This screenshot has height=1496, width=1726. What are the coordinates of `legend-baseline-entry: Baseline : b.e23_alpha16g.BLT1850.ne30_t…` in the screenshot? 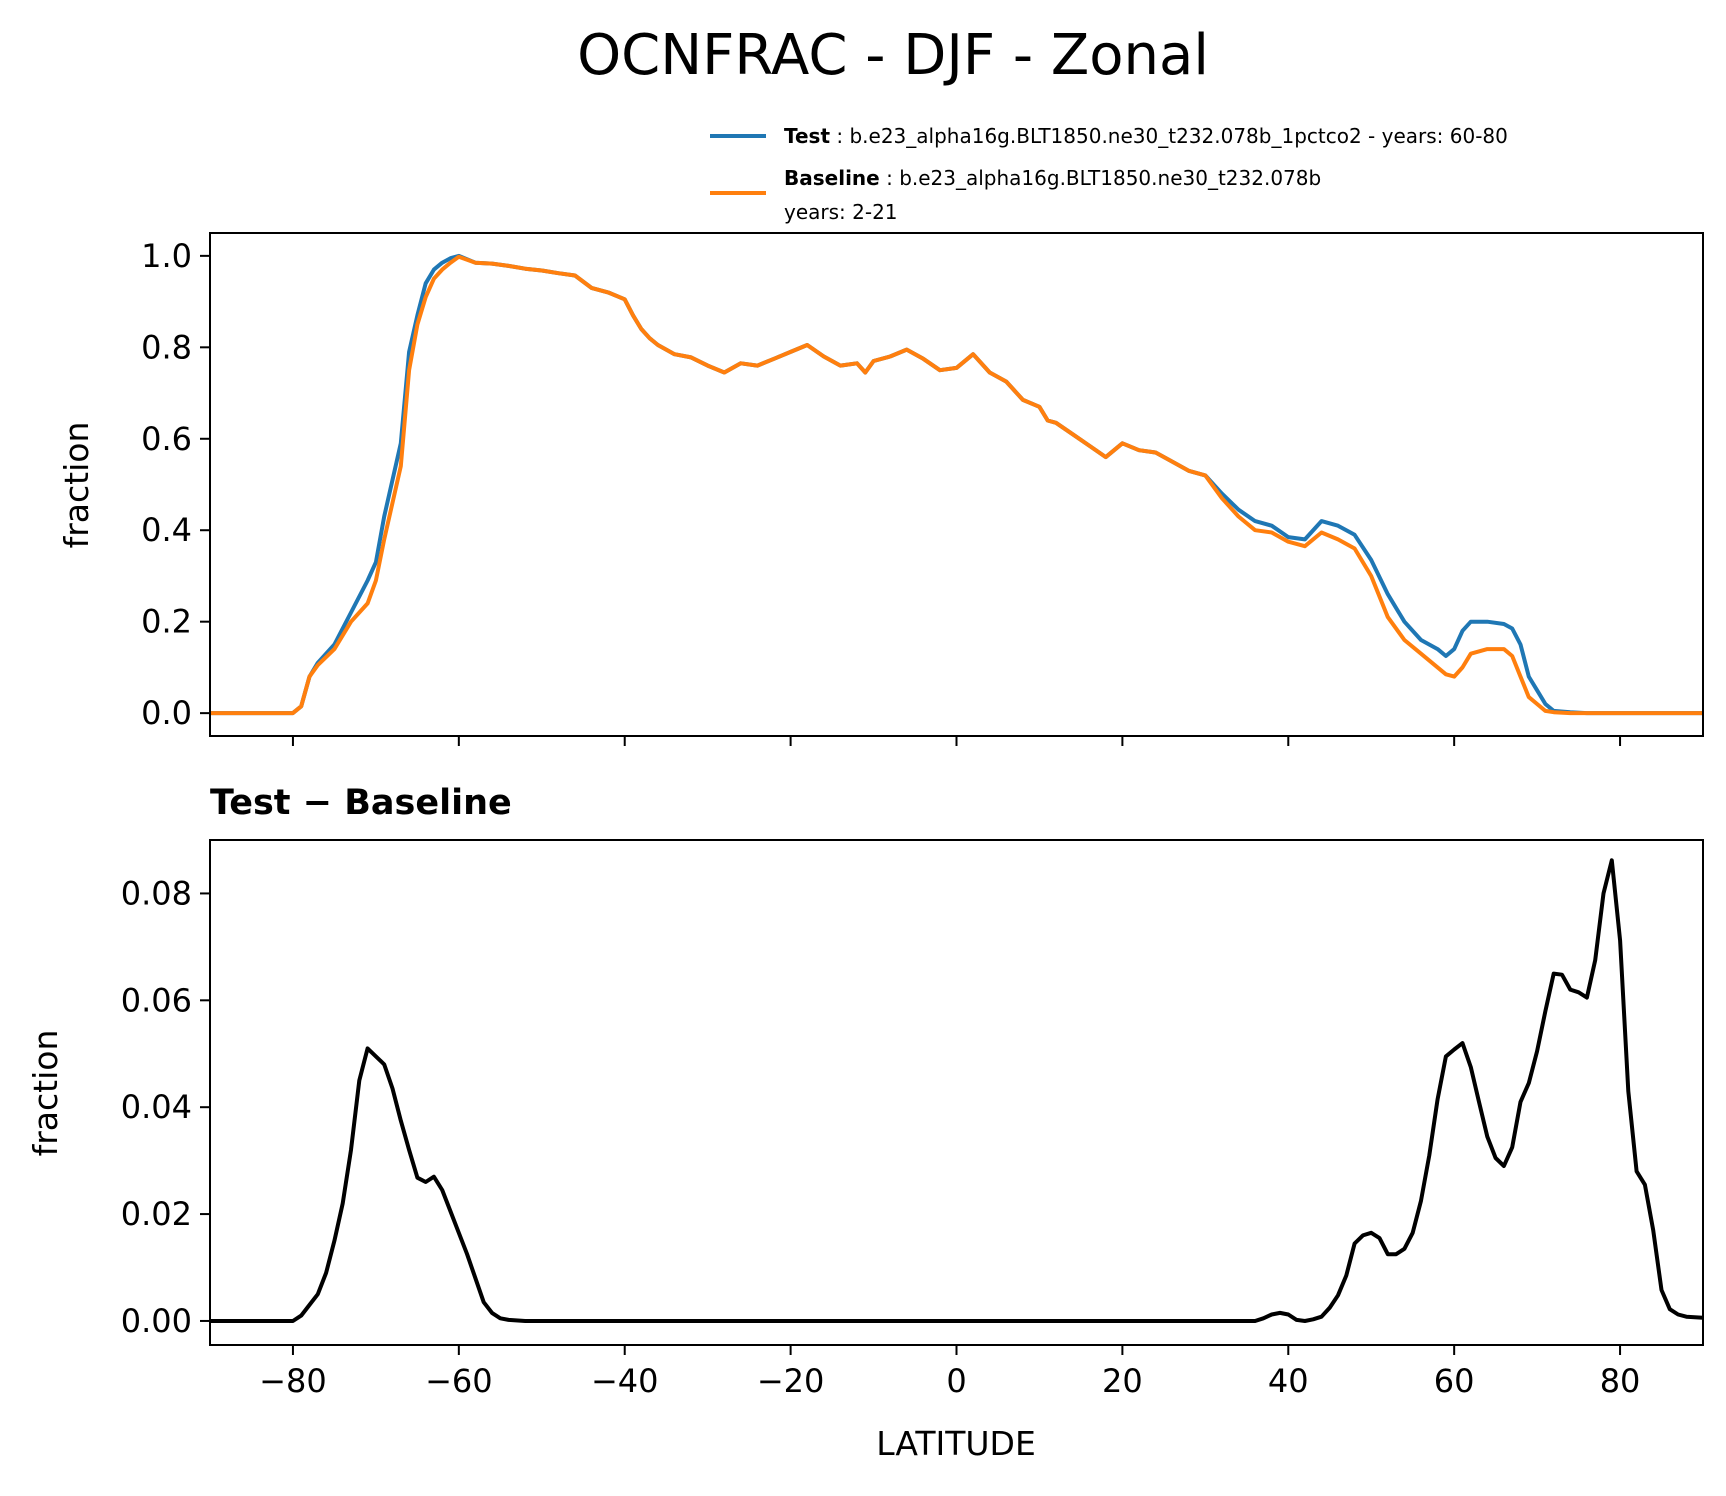 It's located at (1052, 178).